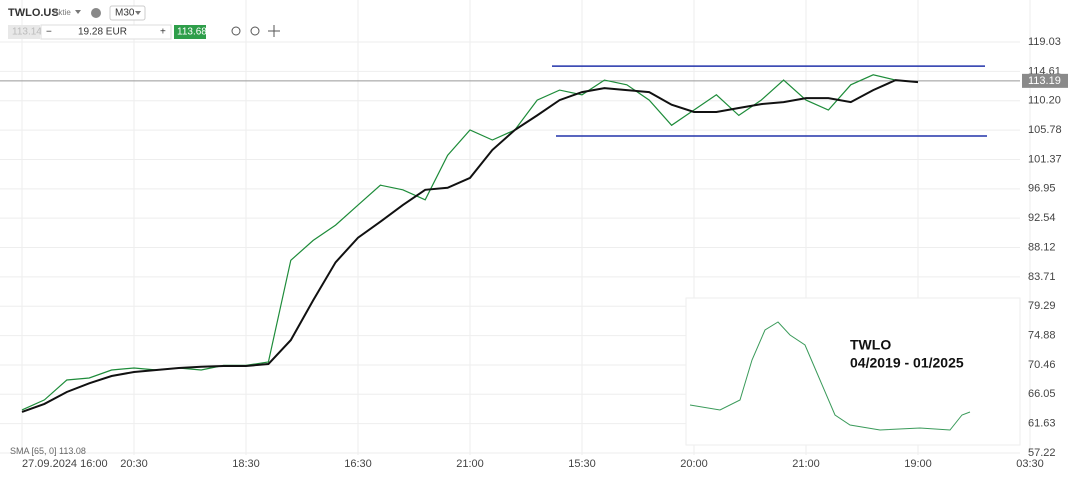 The image size is (1076, 478). Describe the element at coordinates (907, 363) in the screenshot. I see `inset-subtitle: 04/2019 - 01/2025` at that location.